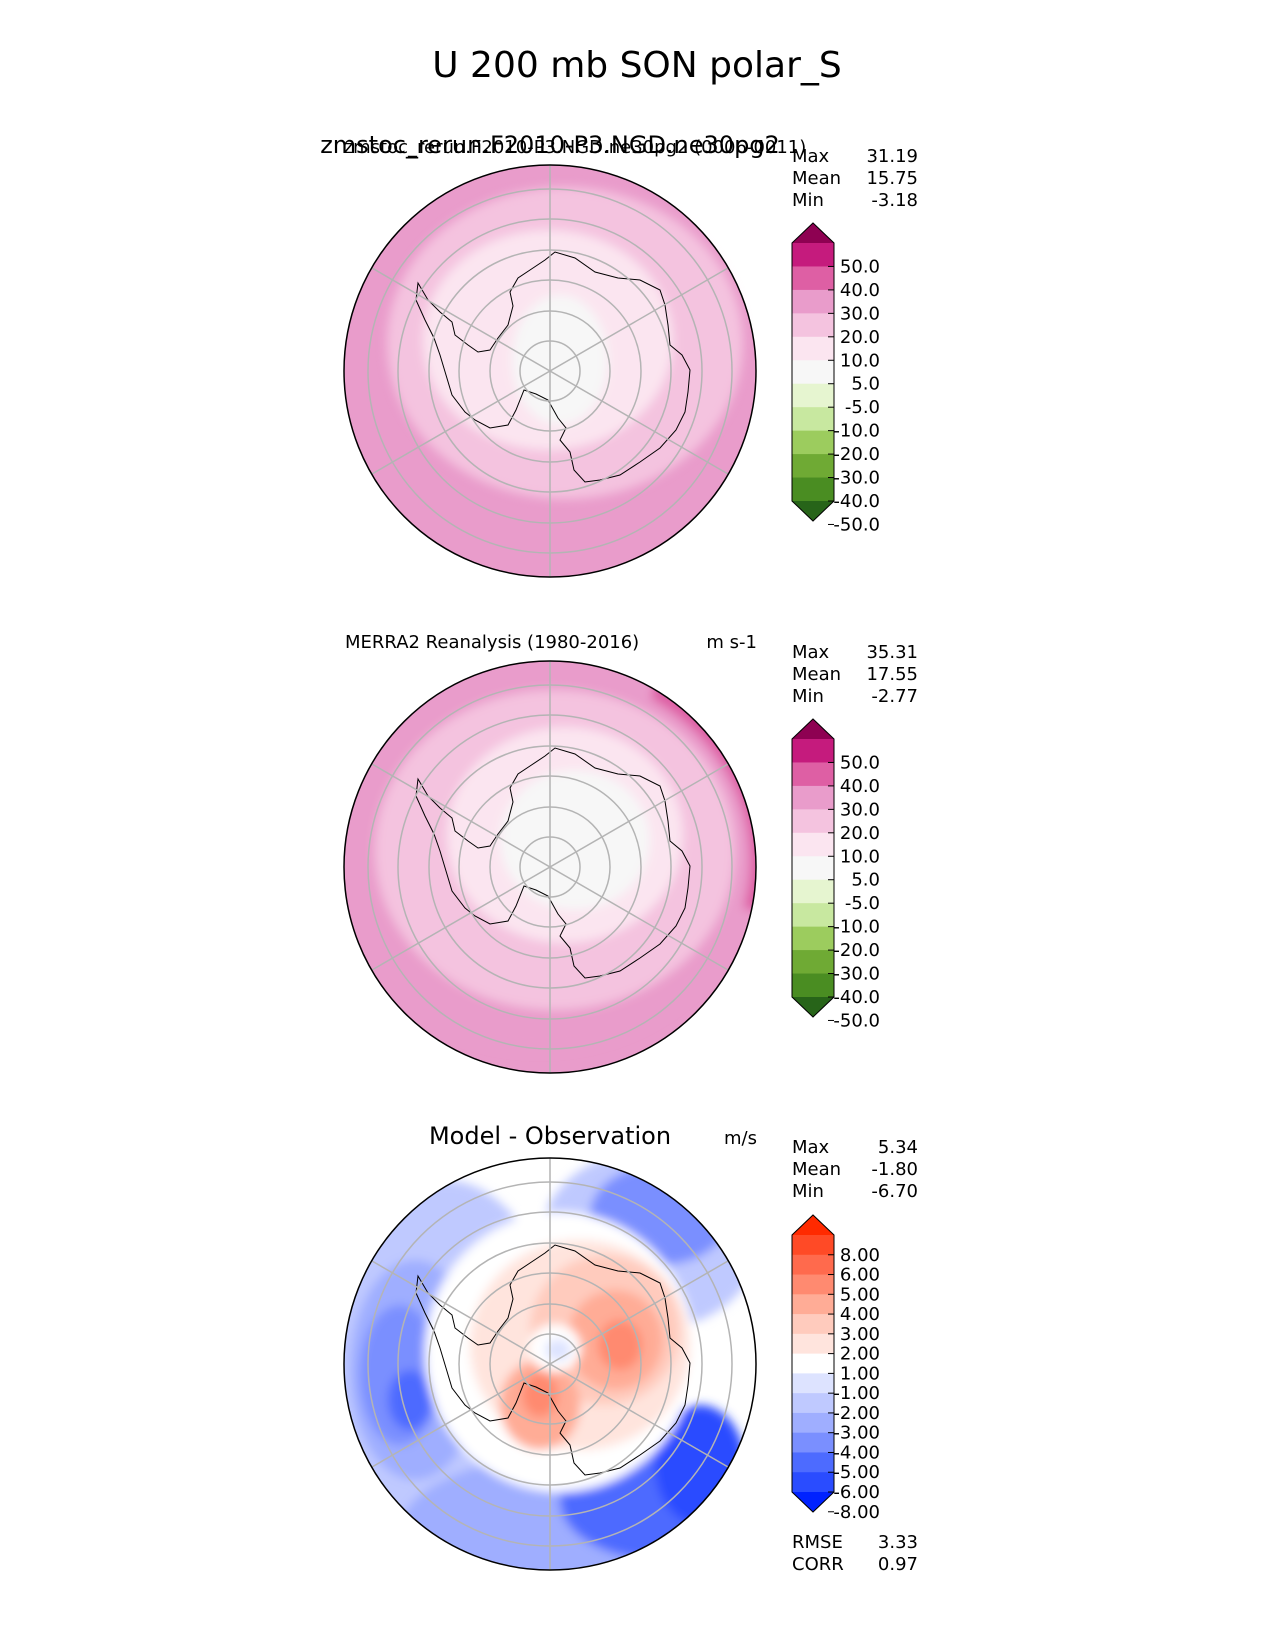  I want to click on panel-diff-units: m/s, so click(740, 1138).